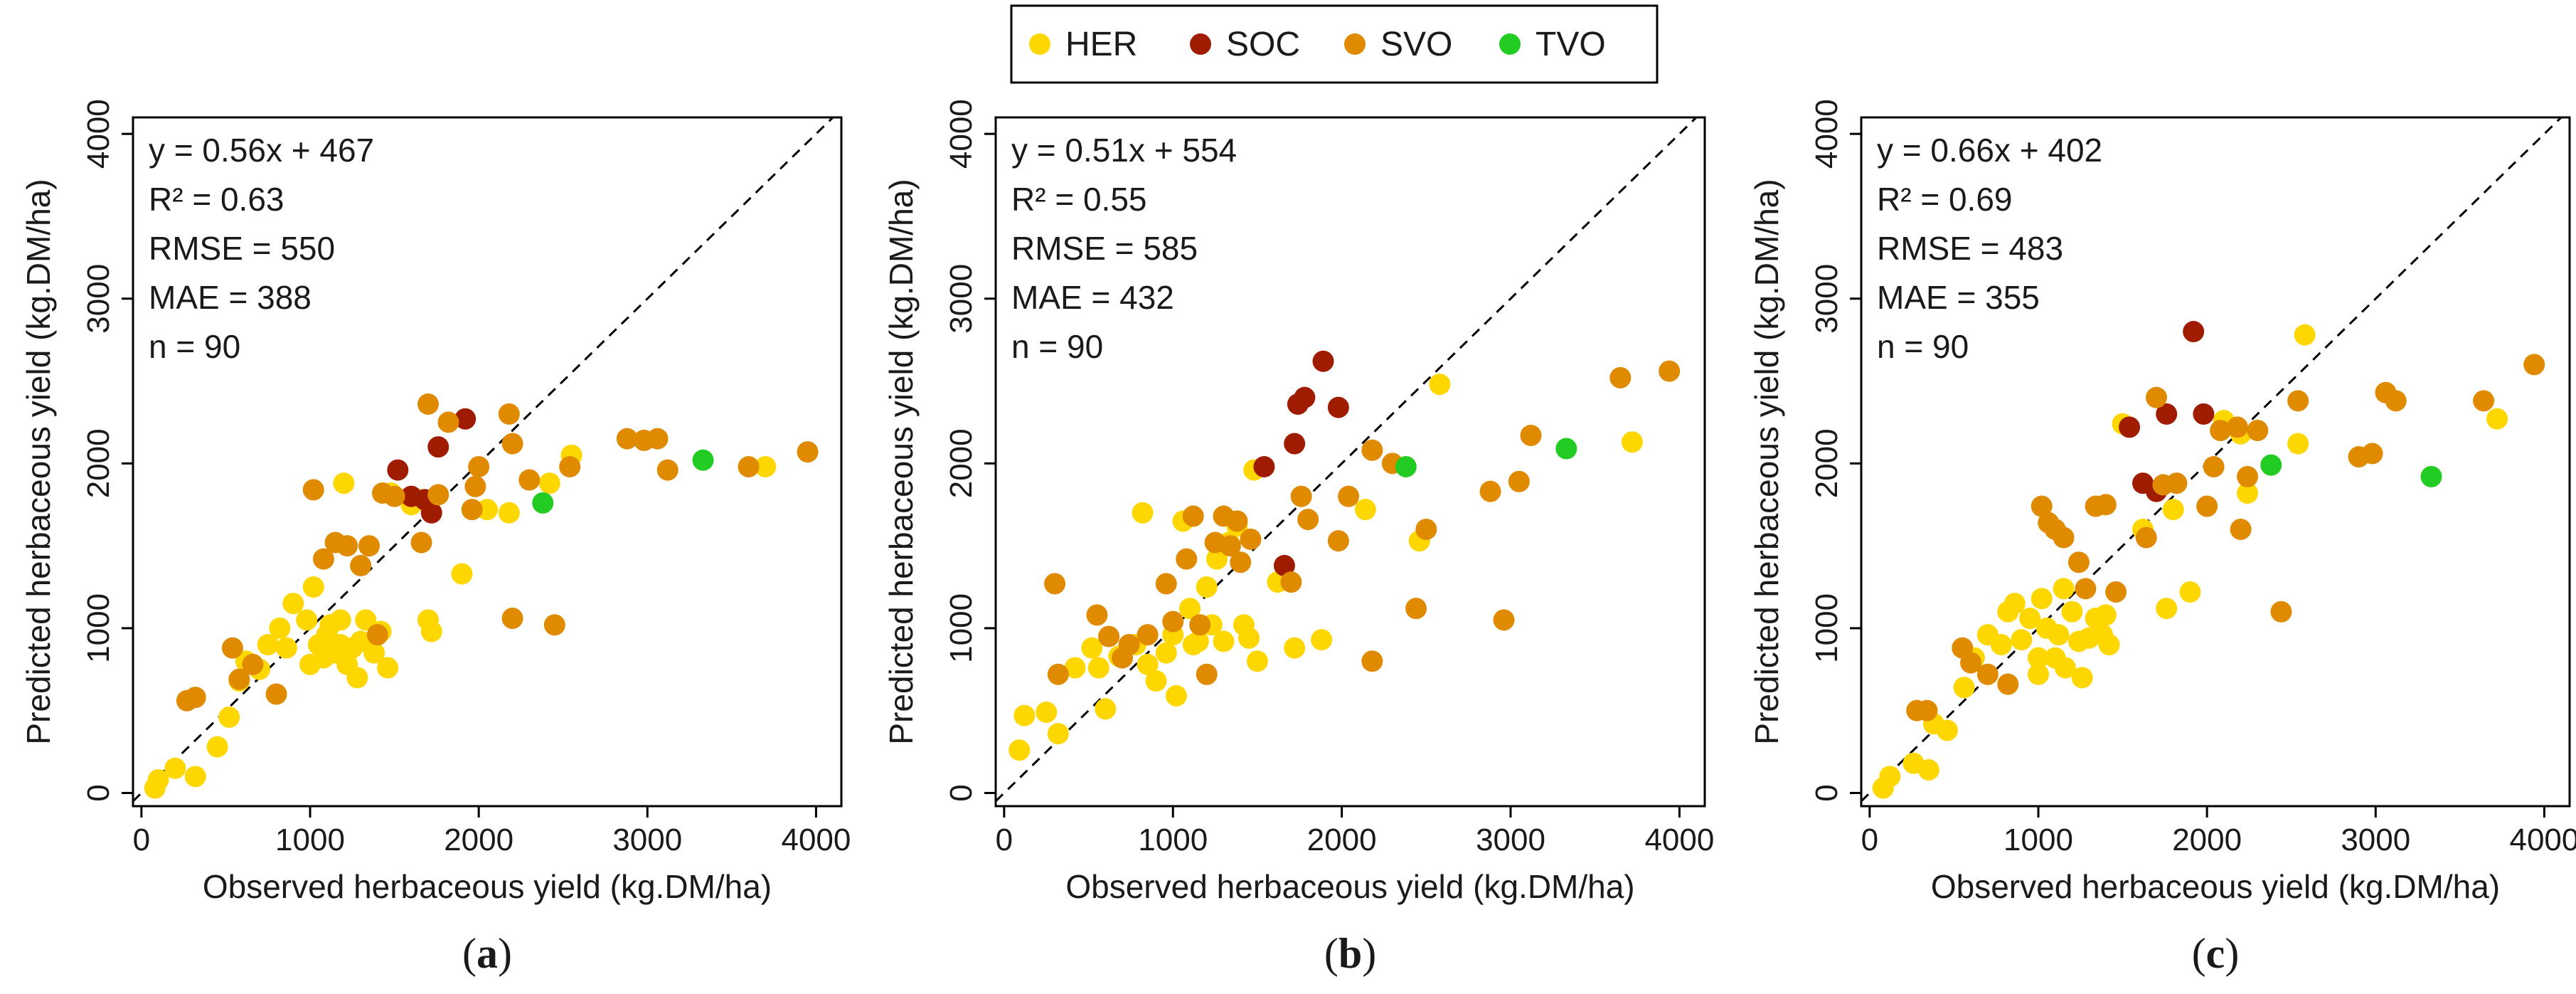 The width and height of the screenshot is (2576, 994). Describe the element at coordinates (1039, 44) in the screenshot. I see `legend-marker-her` at that location.